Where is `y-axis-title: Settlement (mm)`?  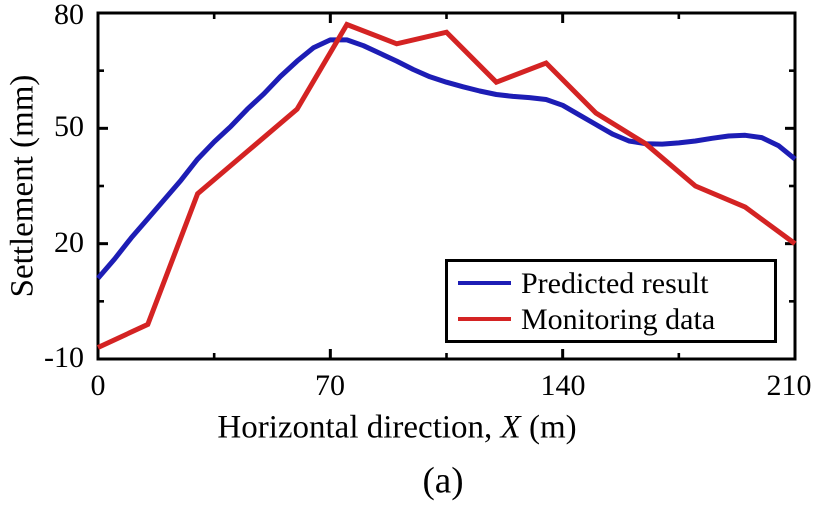
y-axis-title: Settlement (mm) is located at coordinates (22, 186).